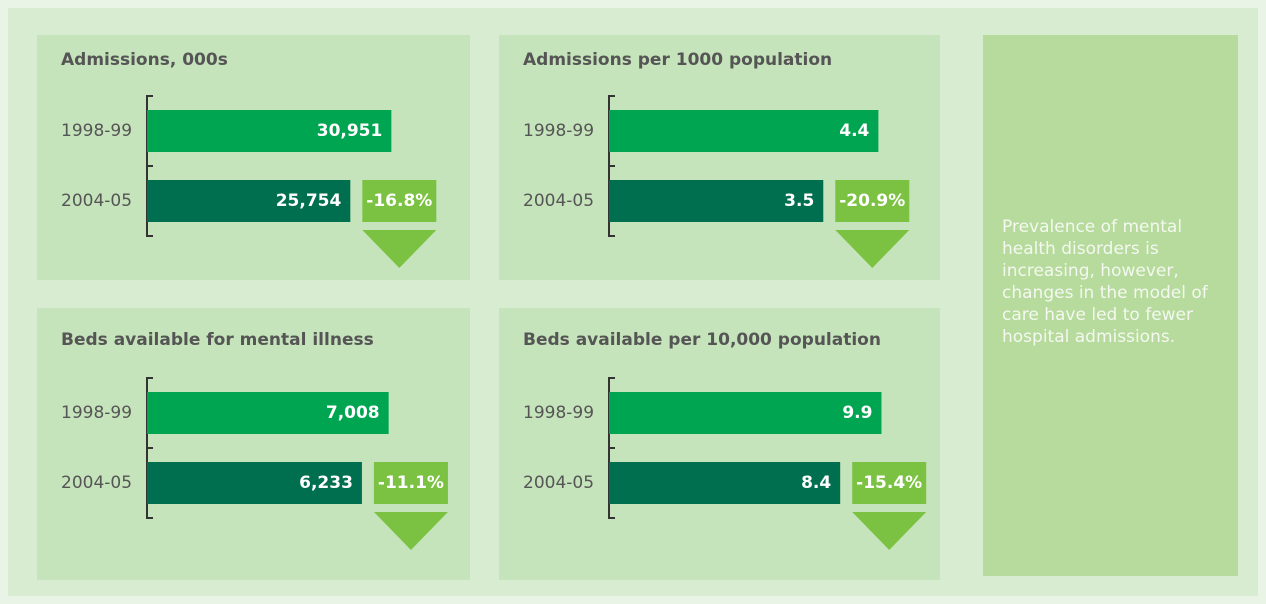  Describe the element at coordinates (816, 483) in the screenshot. I see `value-label: 8.4` at that location.